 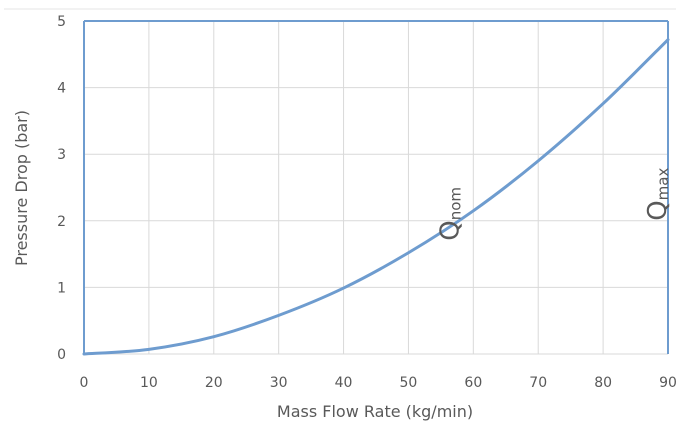 I want to click on x-tick-label-6: 60, so click(x=473, y=383).